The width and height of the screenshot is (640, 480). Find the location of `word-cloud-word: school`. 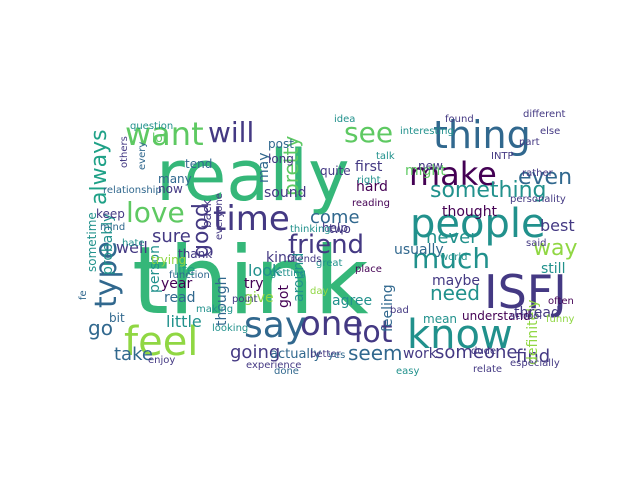

word-cloud-word: school is located at coordinates (526, 316).